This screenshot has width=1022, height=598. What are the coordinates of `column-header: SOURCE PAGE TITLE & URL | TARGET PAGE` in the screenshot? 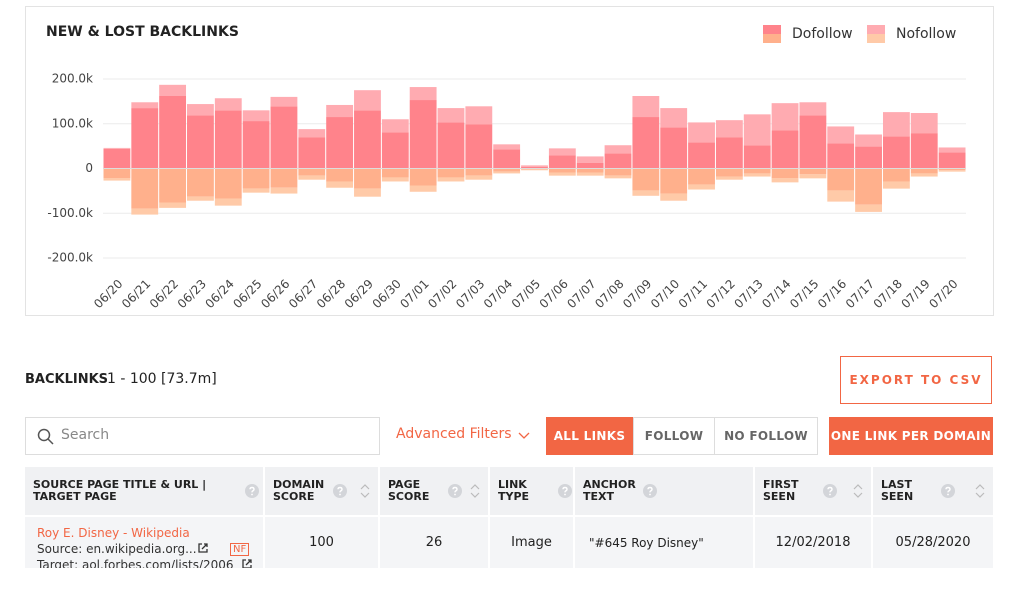 It's located at (145, 491).